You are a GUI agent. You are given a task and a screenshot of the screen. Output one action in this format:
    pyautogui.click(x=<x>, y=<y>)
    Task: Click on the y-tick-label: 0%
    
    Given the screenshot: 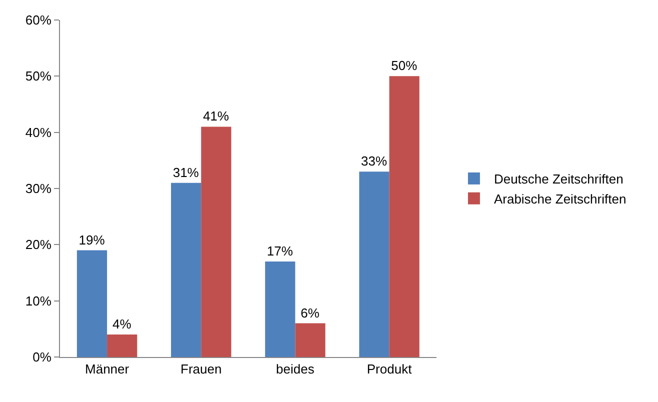 What is the action you would take?
    pyautogui.click(x=42, y=357)
    